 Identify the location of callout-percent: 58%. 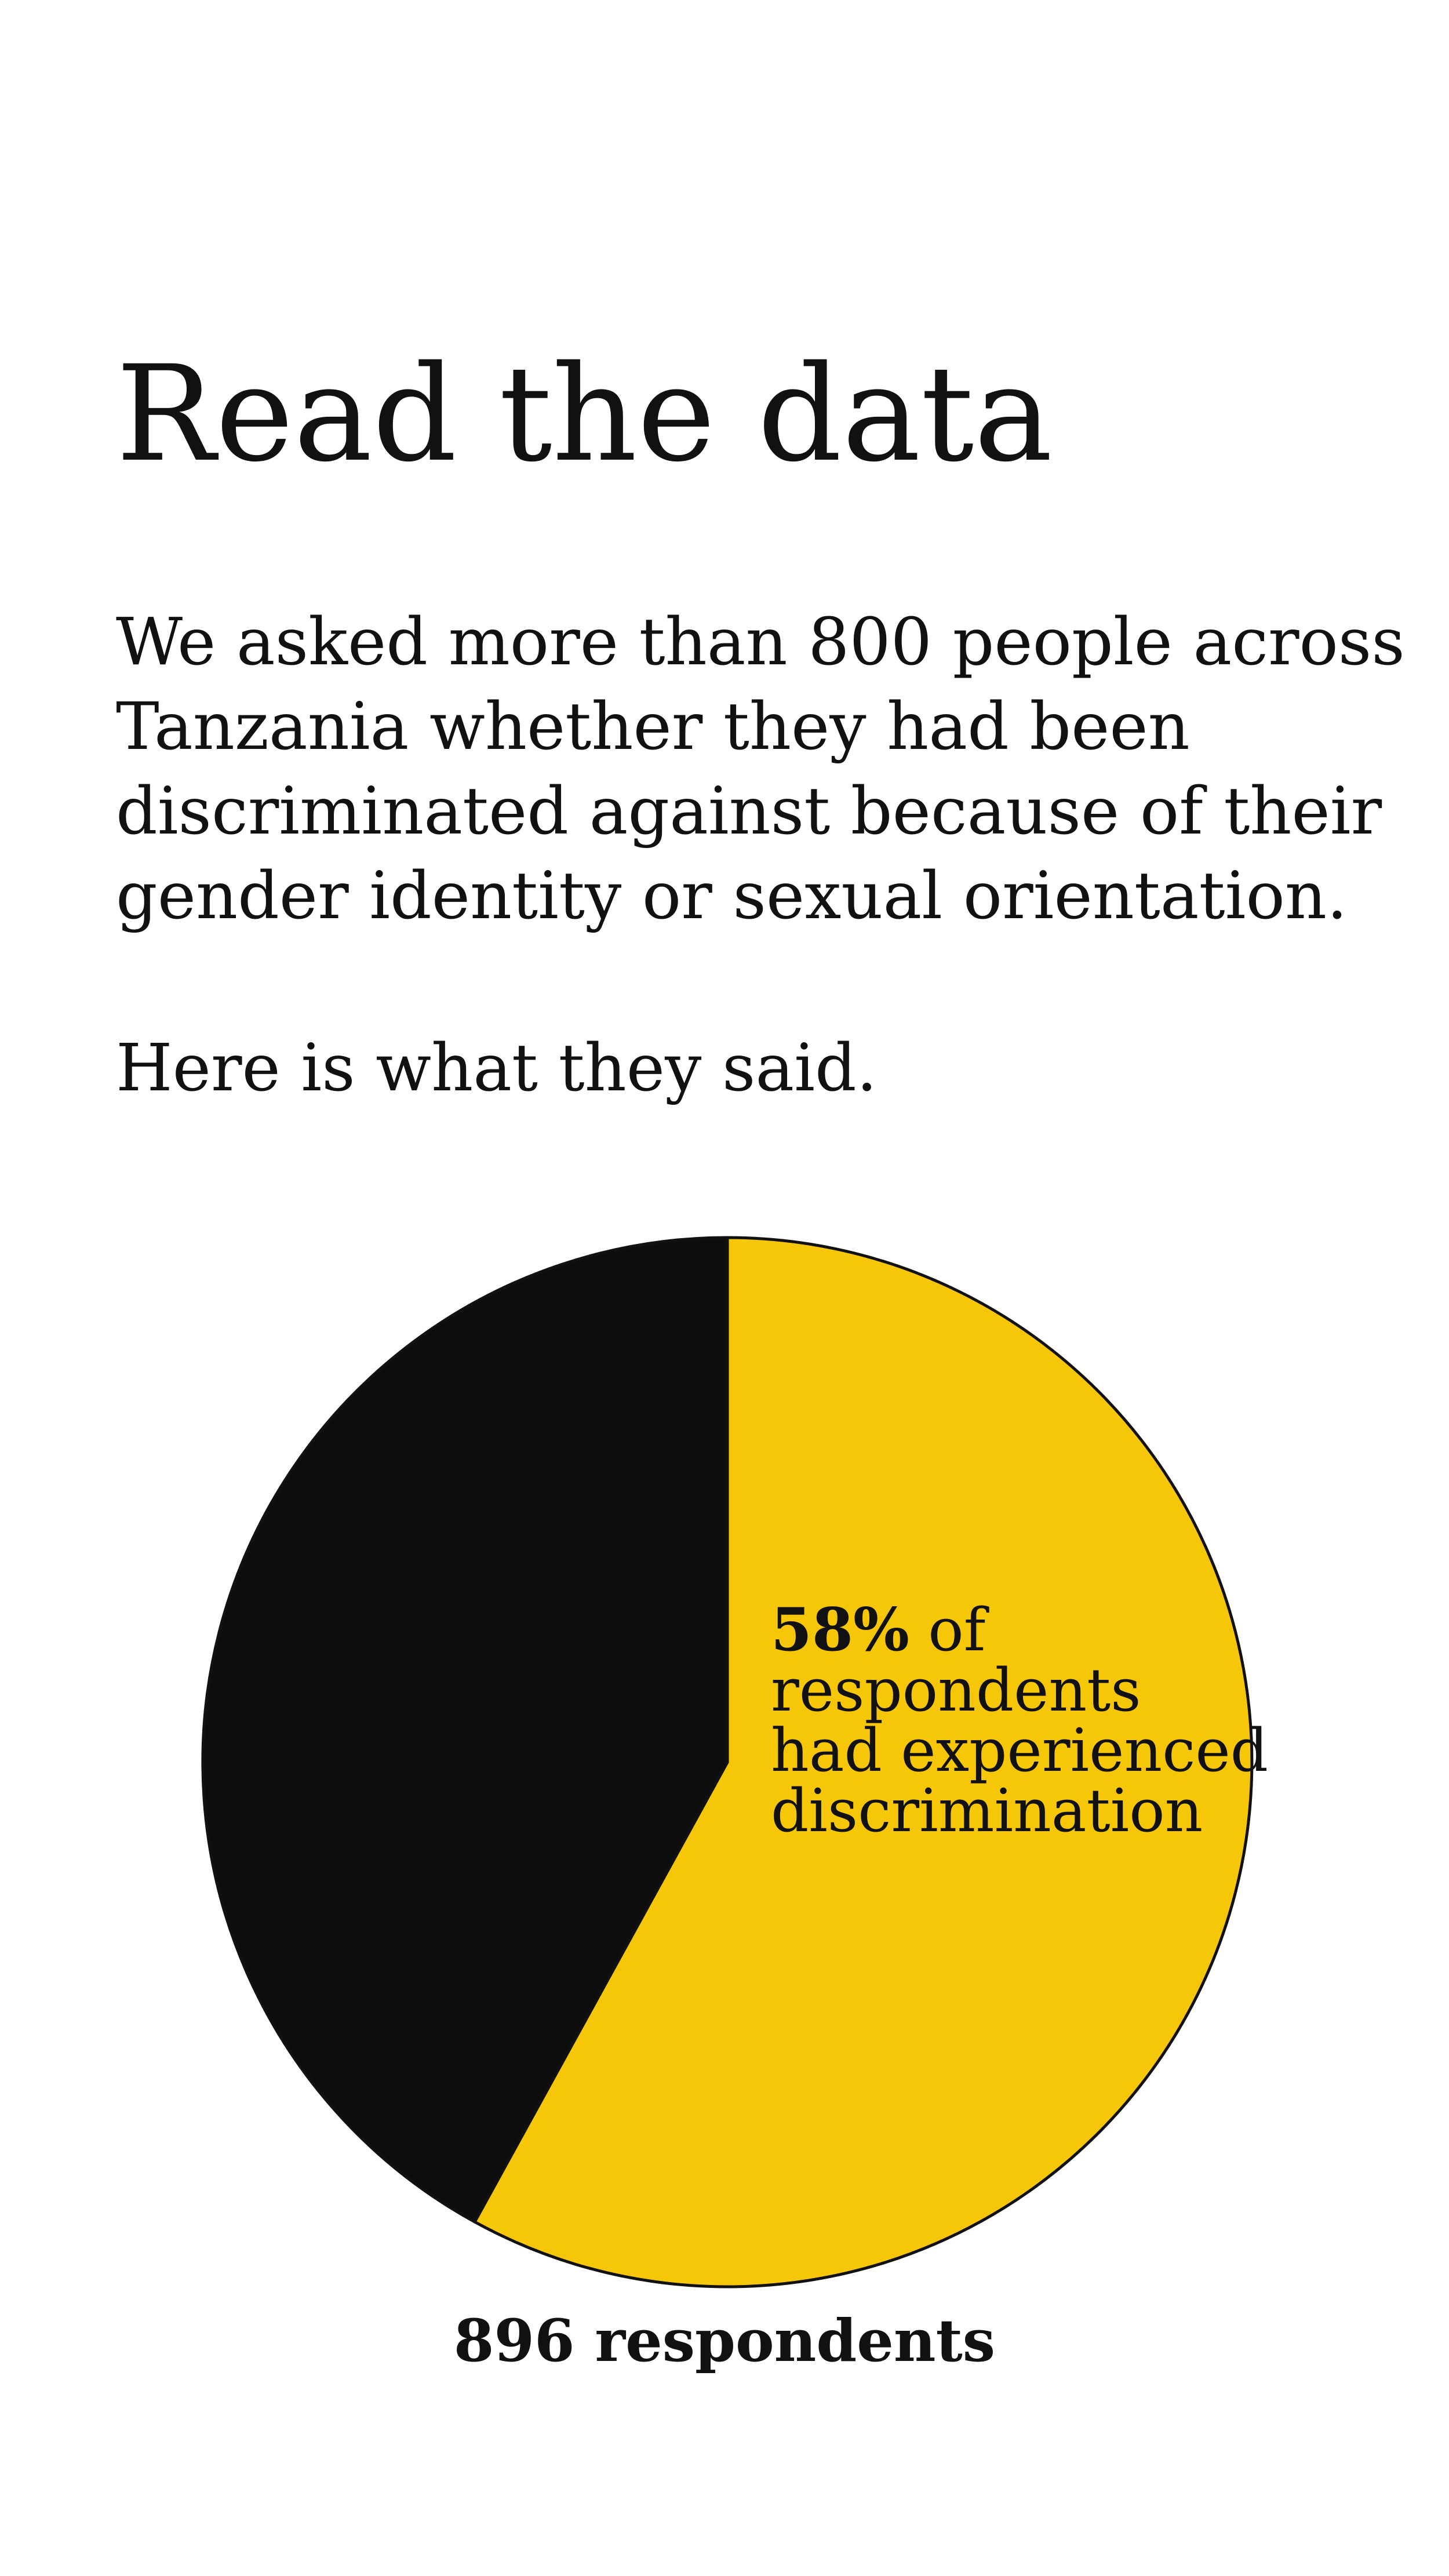
(840, 1630).